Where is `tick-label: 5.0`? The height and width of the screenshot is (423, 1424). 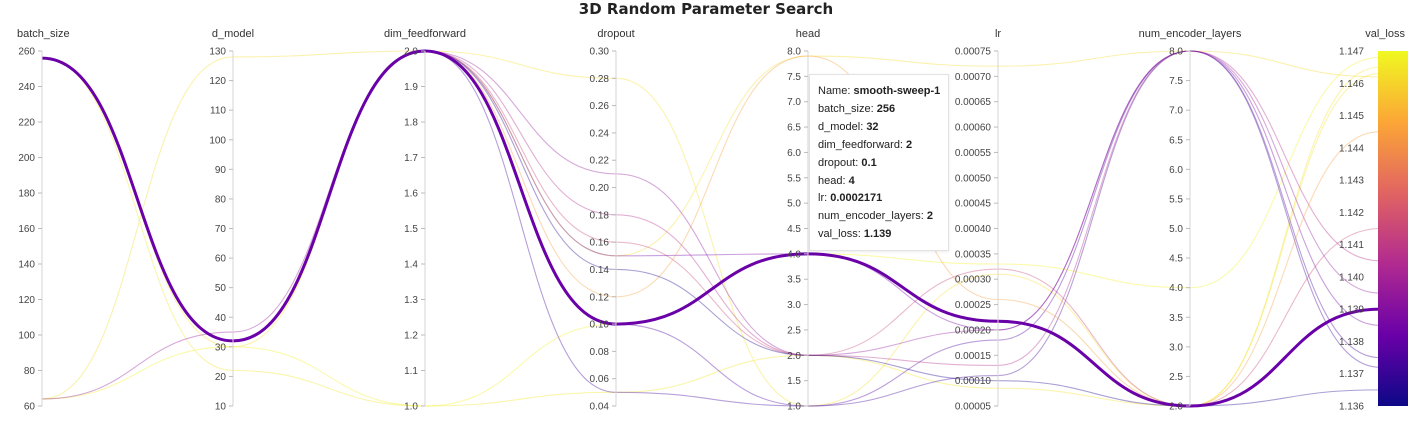
tick-label: 5.0 is located at coordinates (794, 204).